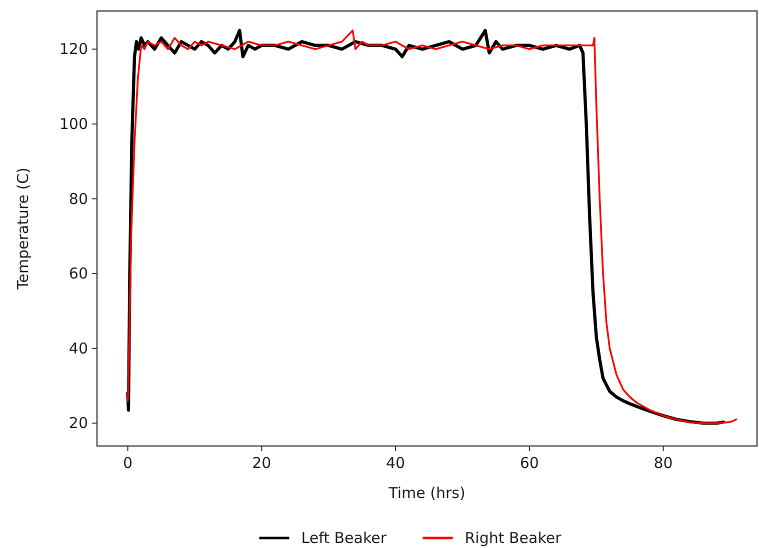 This screenshot has height=548, width=759. Describe the element at coordinates (78, 199) in the screenshot. I see `y-tick-label: 80` at that location.